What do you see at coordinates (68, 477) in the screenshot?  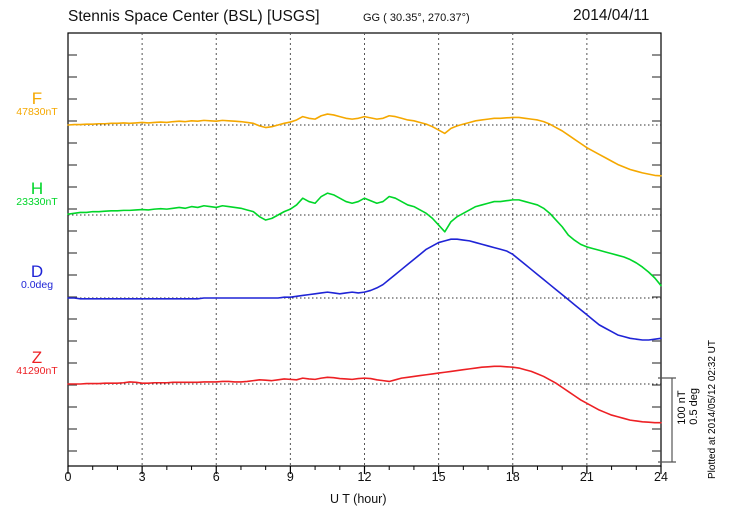 I see `x-axis-tick-label: 0` at bounding box center [68, 477].